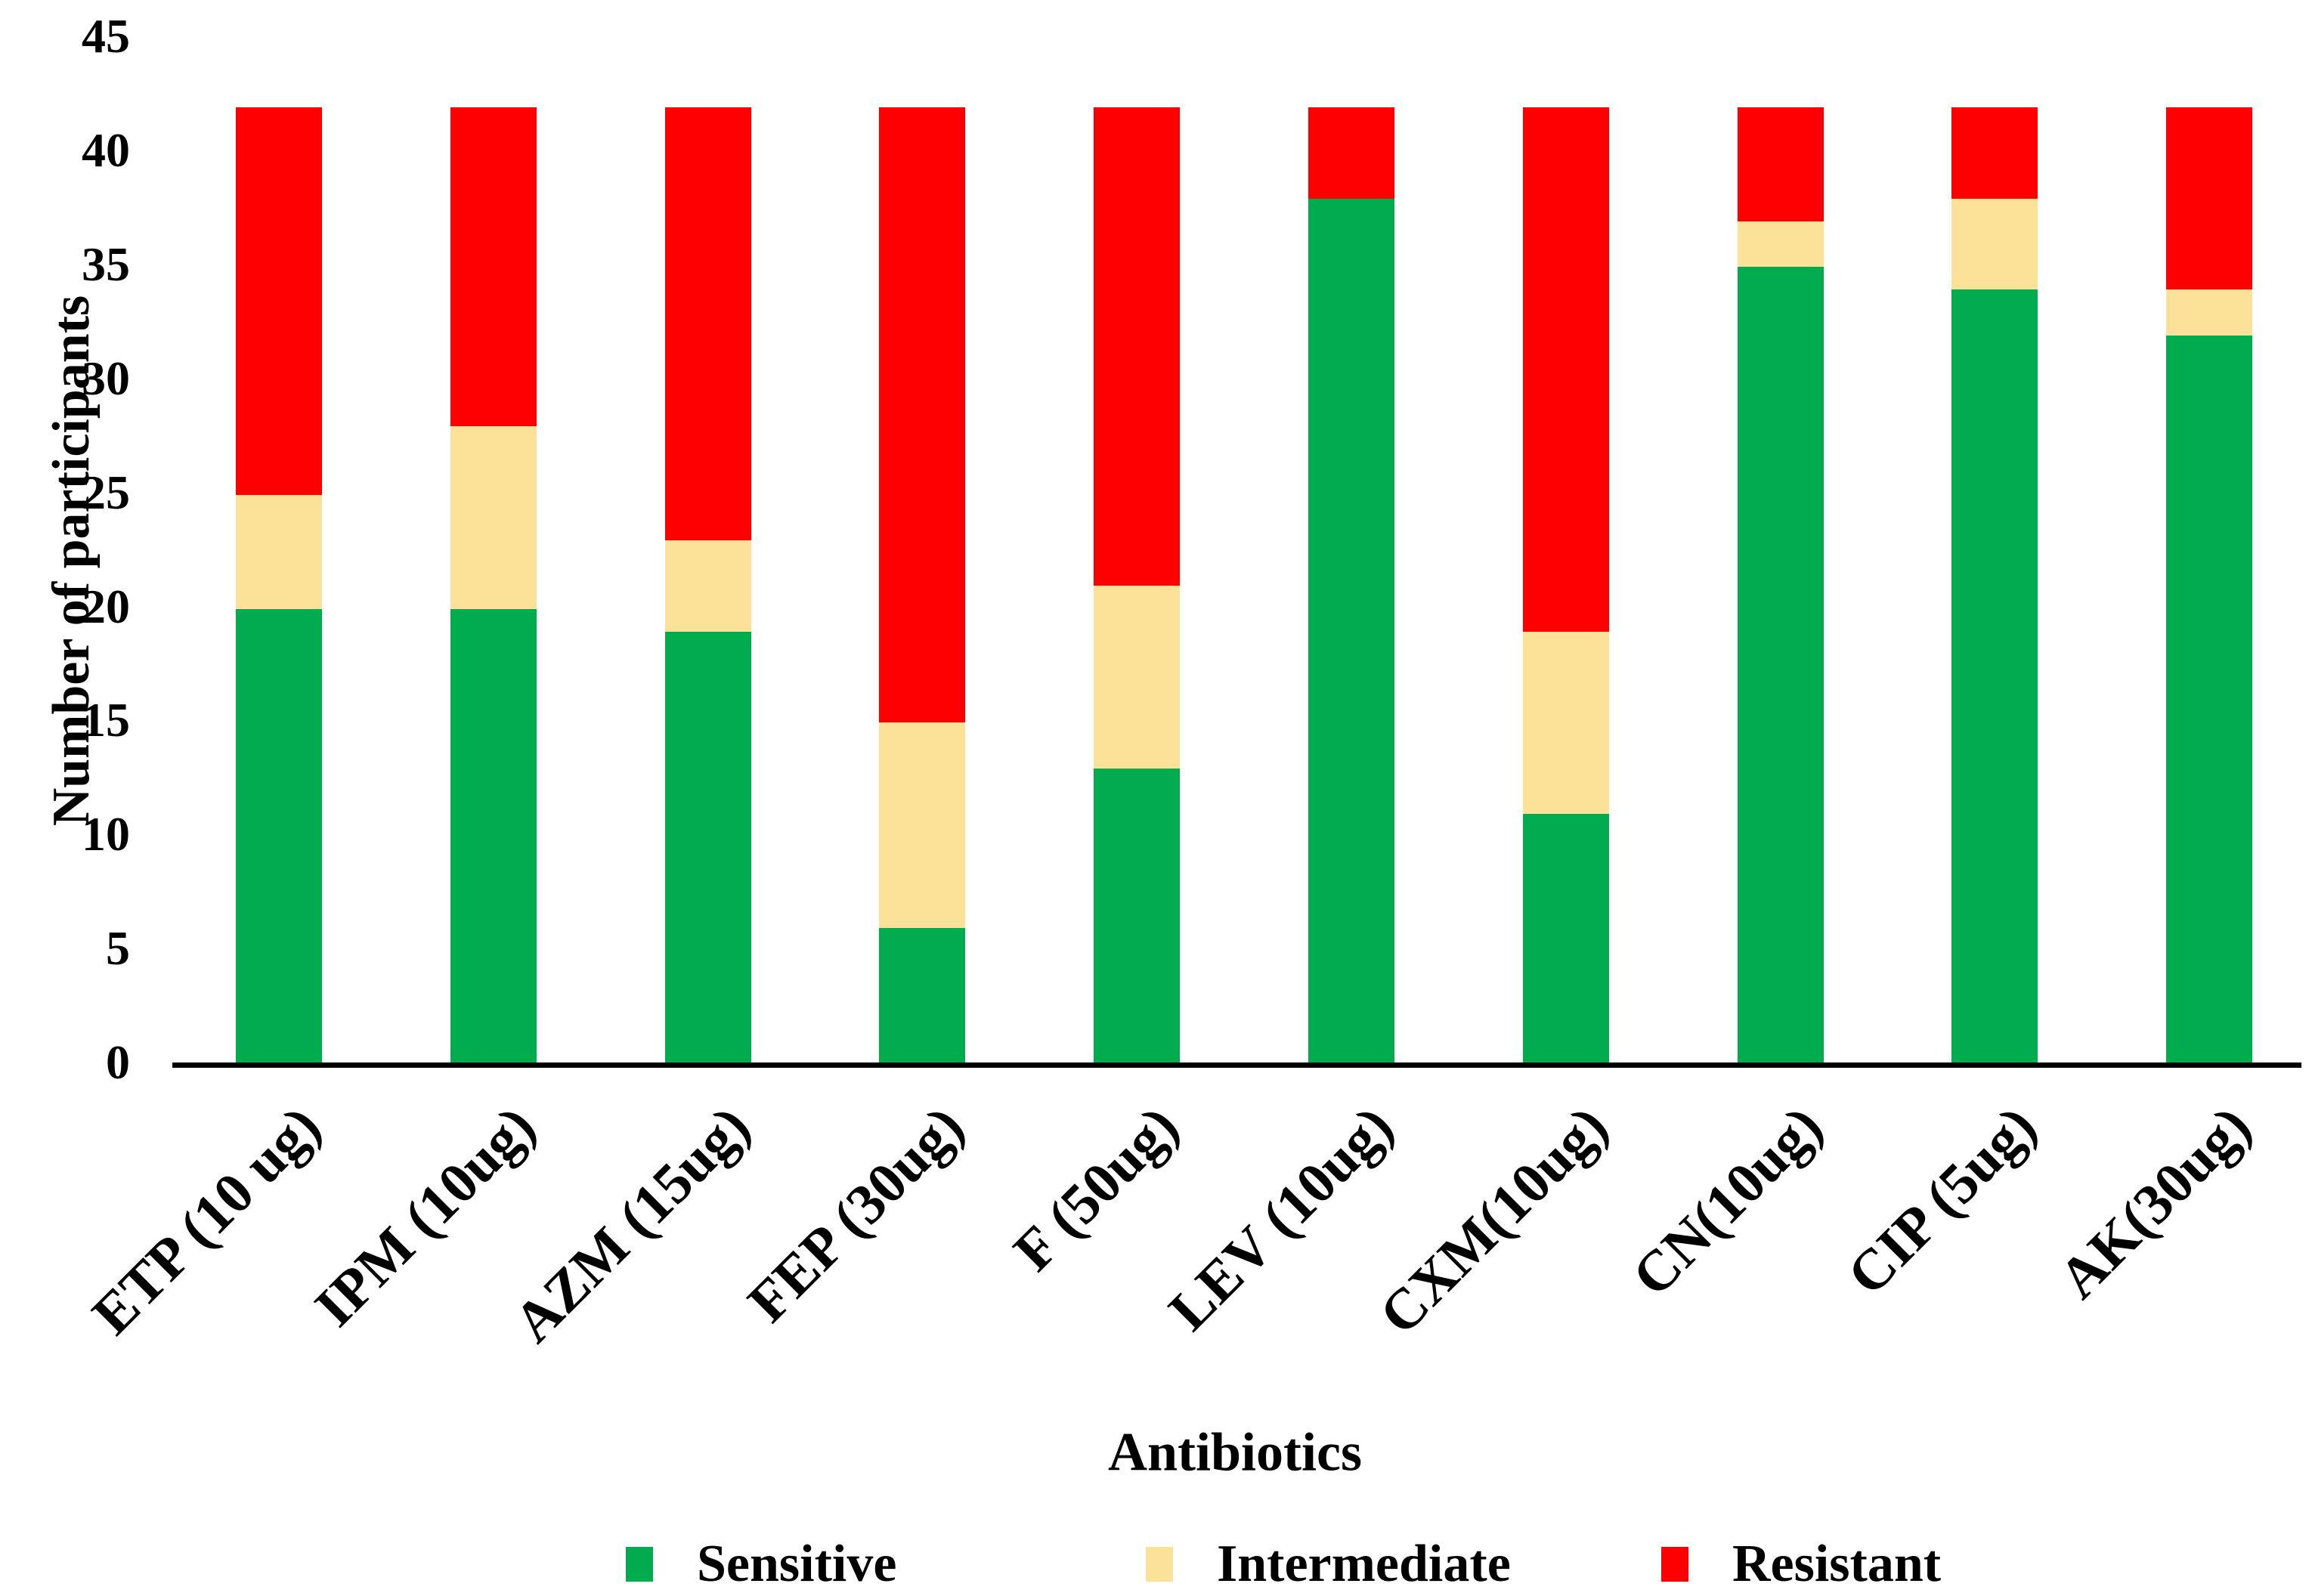  What do you see at coordinates (207, 1220) in the screenshot?
I see `x-tick-label-1: ETP (10 ug)` at bounding box center [207, 1220].